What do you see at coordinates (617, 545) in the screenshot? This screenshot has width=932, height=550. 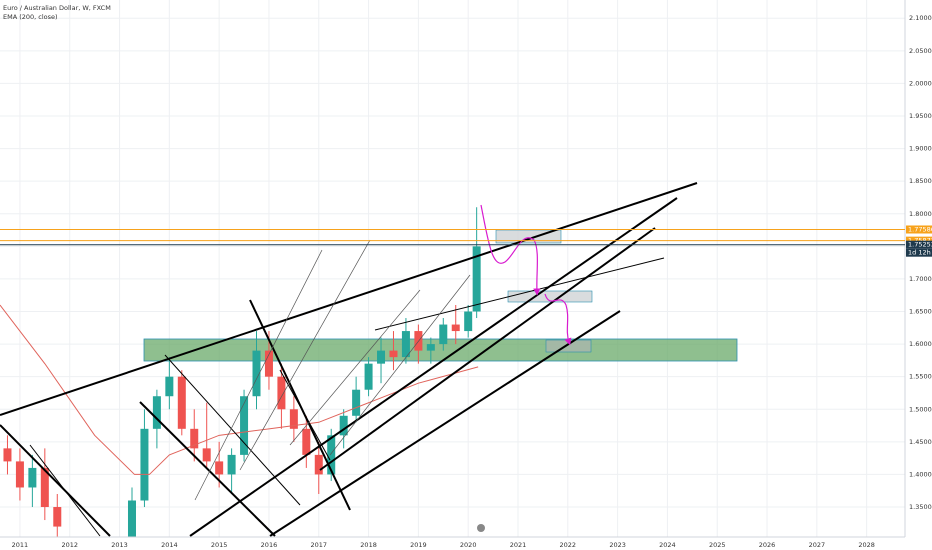 I see `x-tick-label: 2023` at bounding box center [617, 545].